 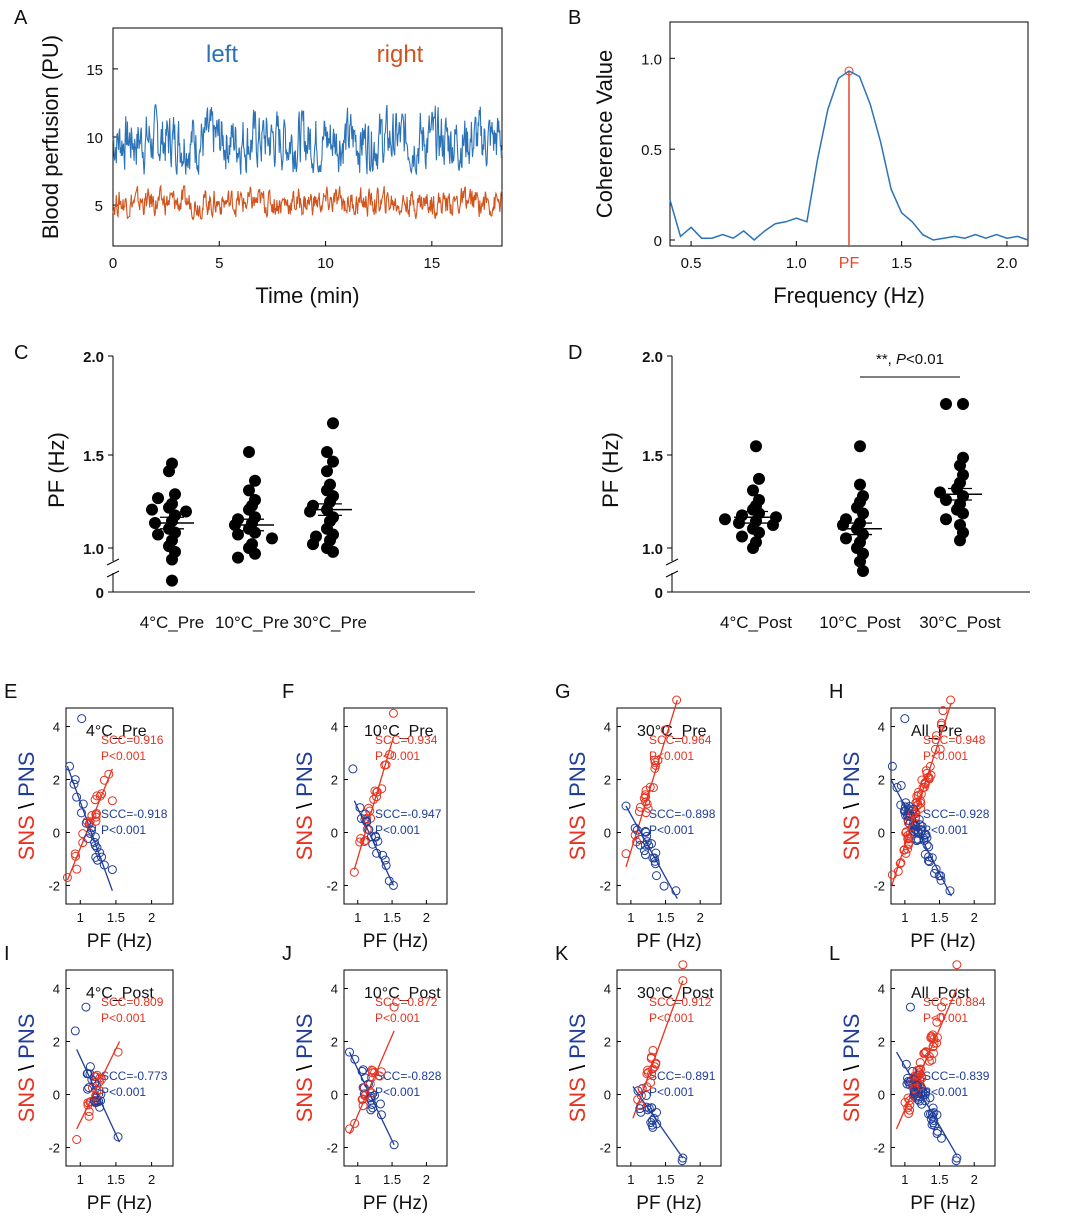 I want to click on x-axis-title-k: PF (Hz), so click(x=668, y=1203).